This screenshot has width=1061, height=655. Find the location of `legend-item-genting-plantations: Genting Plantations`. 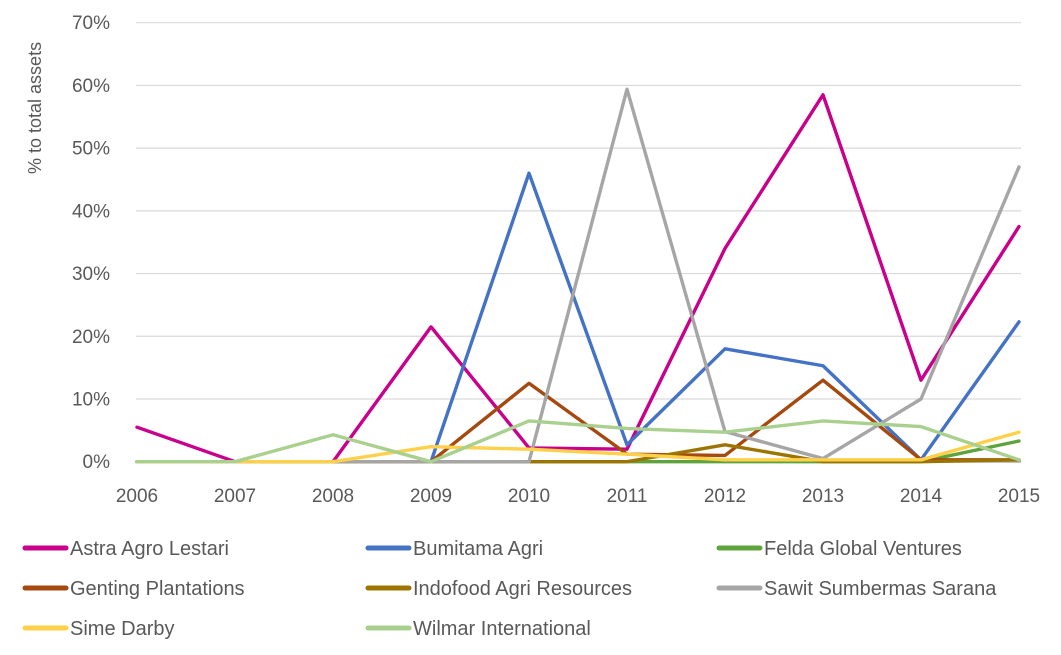

legend-item-genting-plantations: Genting Plantations is located at coordinates (133, 589).